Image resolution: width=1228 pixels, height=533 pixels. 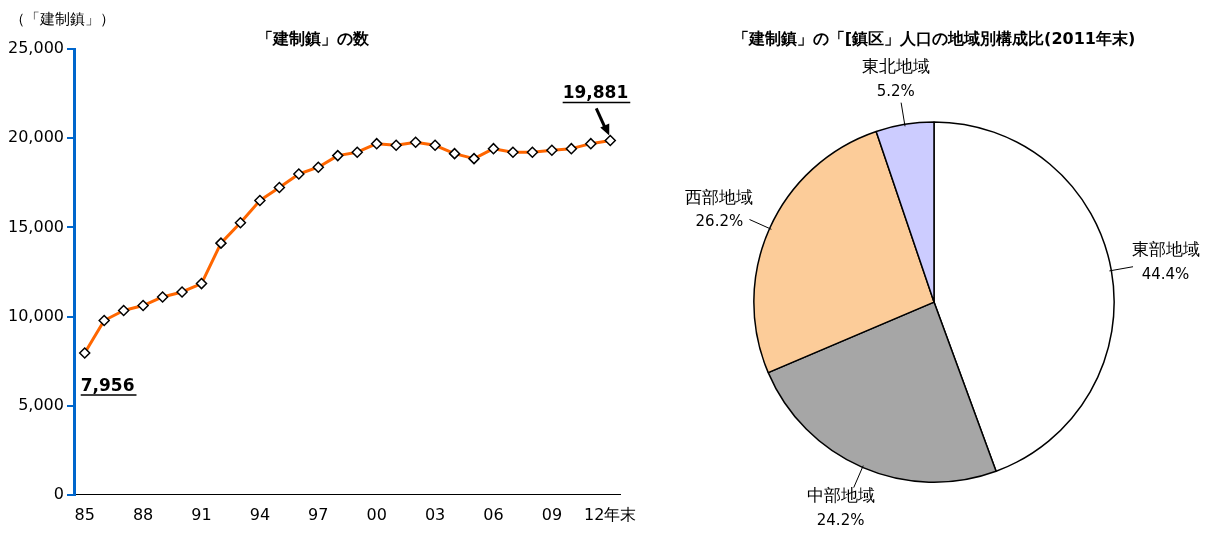 What do you see at coordinates (313, 38) in the screenshot?
I see `chart-title: 「建制鎮」の数` at bounding box center [313, 38].